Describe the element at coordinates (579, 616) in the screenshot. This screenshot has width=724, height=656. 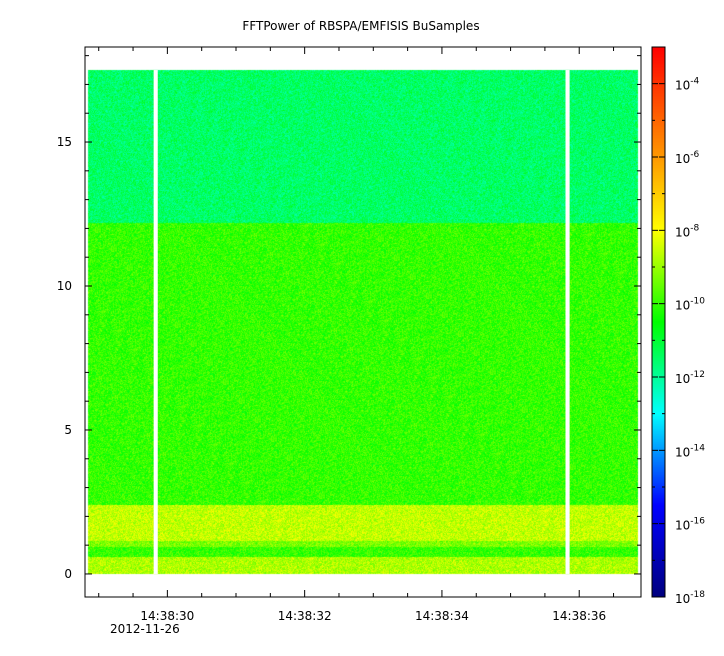
I see `x-tick-label: 14:38:36` at that location.